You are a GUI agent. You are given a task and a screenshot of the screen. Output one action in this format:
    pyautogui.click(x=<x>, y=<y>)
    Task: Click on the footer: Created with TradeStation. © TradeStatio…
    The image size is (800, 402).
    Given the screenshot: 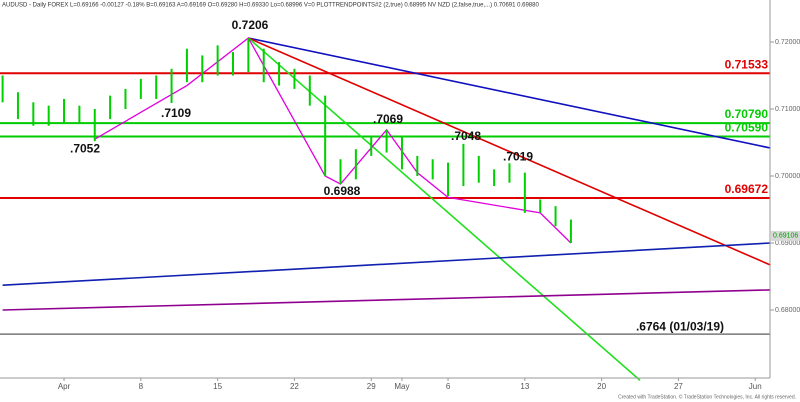 What is the action you would take?
    pyautogui.click(x=707, y=396)
    